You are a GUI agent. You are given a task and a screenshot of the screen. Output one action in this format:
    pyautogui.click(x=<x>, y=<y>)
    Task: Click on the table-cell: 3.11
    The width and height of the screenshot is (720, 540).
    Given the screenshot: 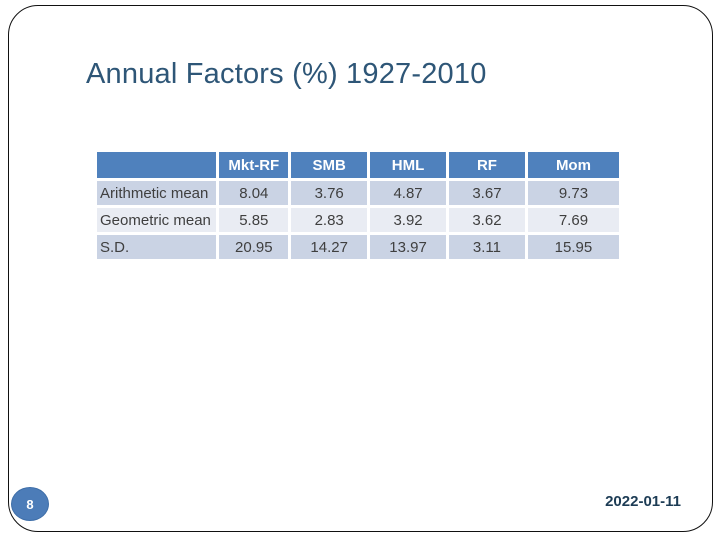 What is the action you would take?
    pyautogui.click(x=487, y=247)
    